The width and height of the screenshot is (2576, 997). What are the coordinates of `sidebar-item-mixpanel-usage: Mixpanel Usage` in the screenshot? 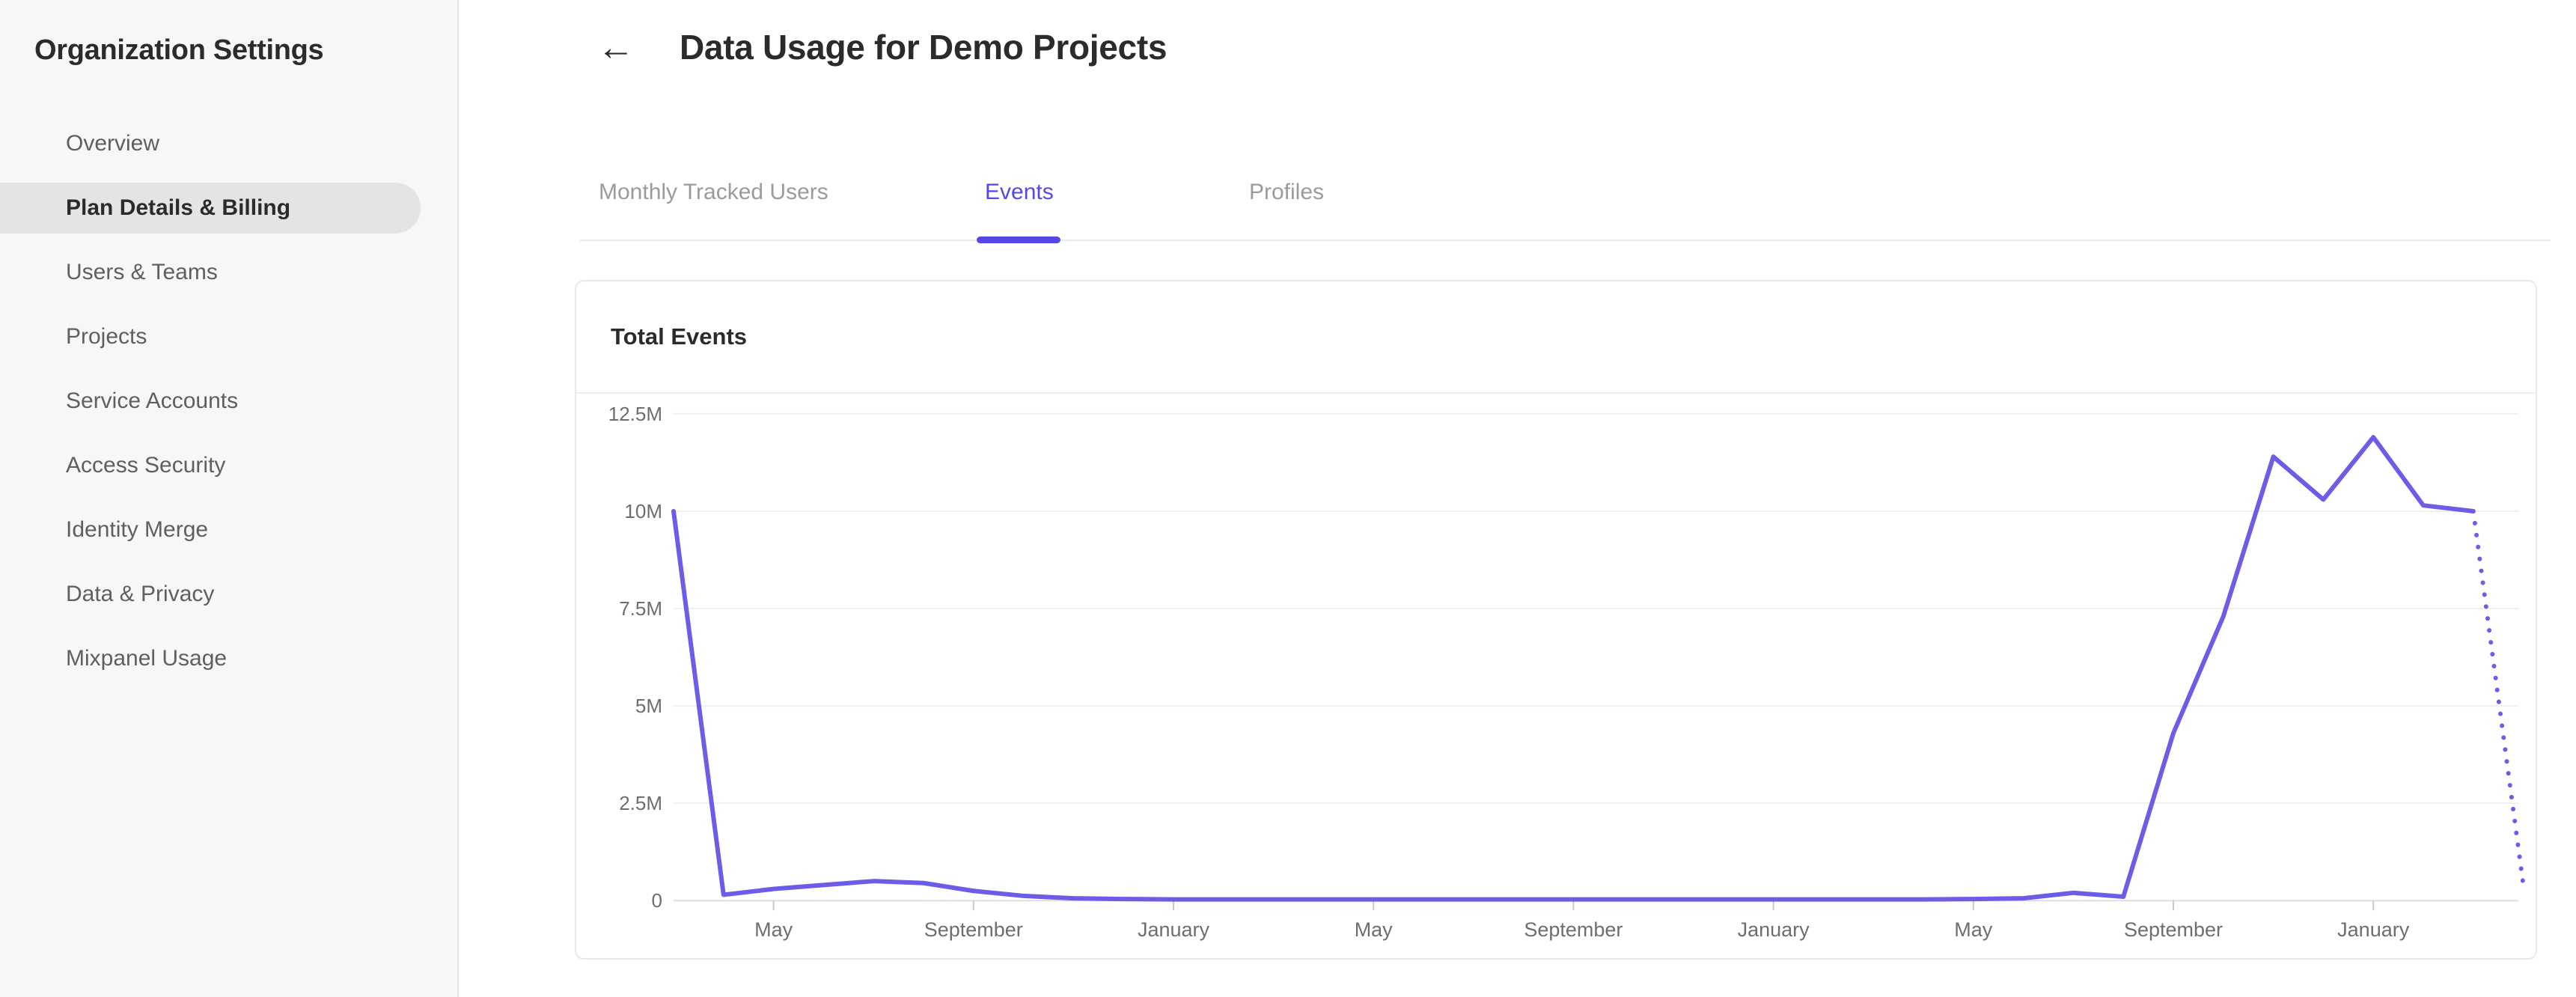 It's located at (210, 658).